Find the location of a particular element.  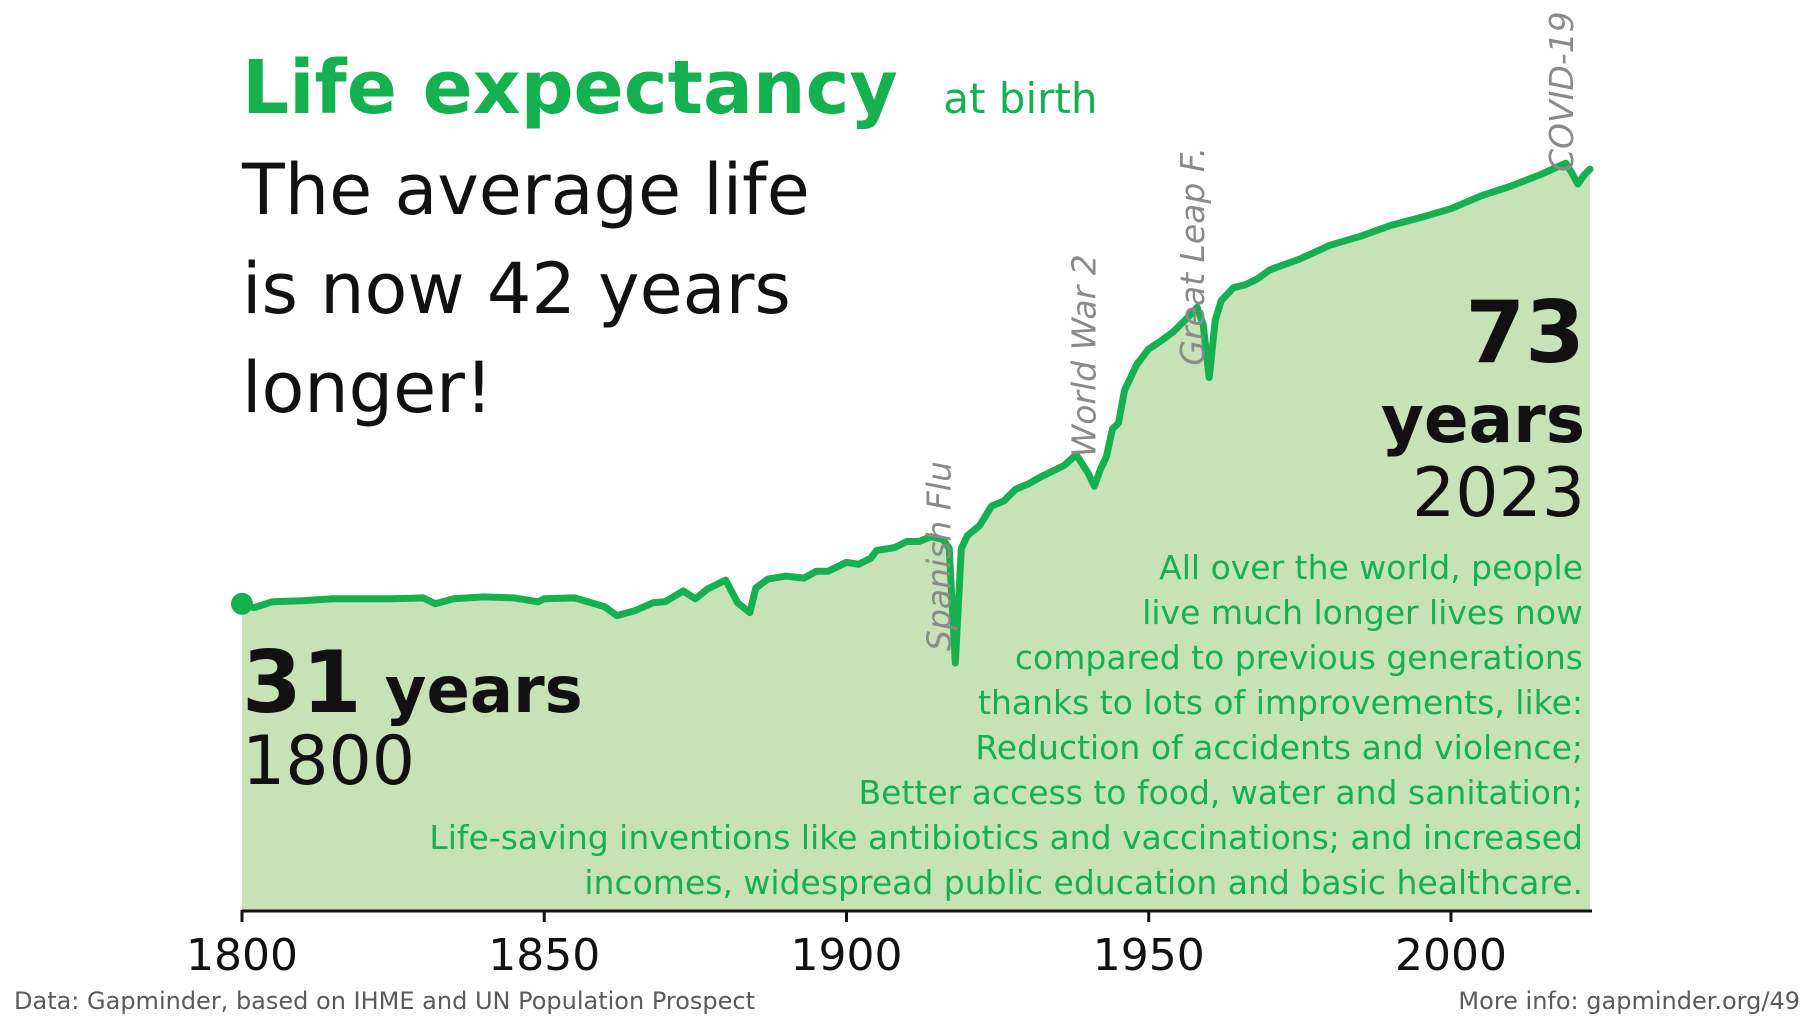

x-tick-label: 2000 is located at coordinates (1451, 955).